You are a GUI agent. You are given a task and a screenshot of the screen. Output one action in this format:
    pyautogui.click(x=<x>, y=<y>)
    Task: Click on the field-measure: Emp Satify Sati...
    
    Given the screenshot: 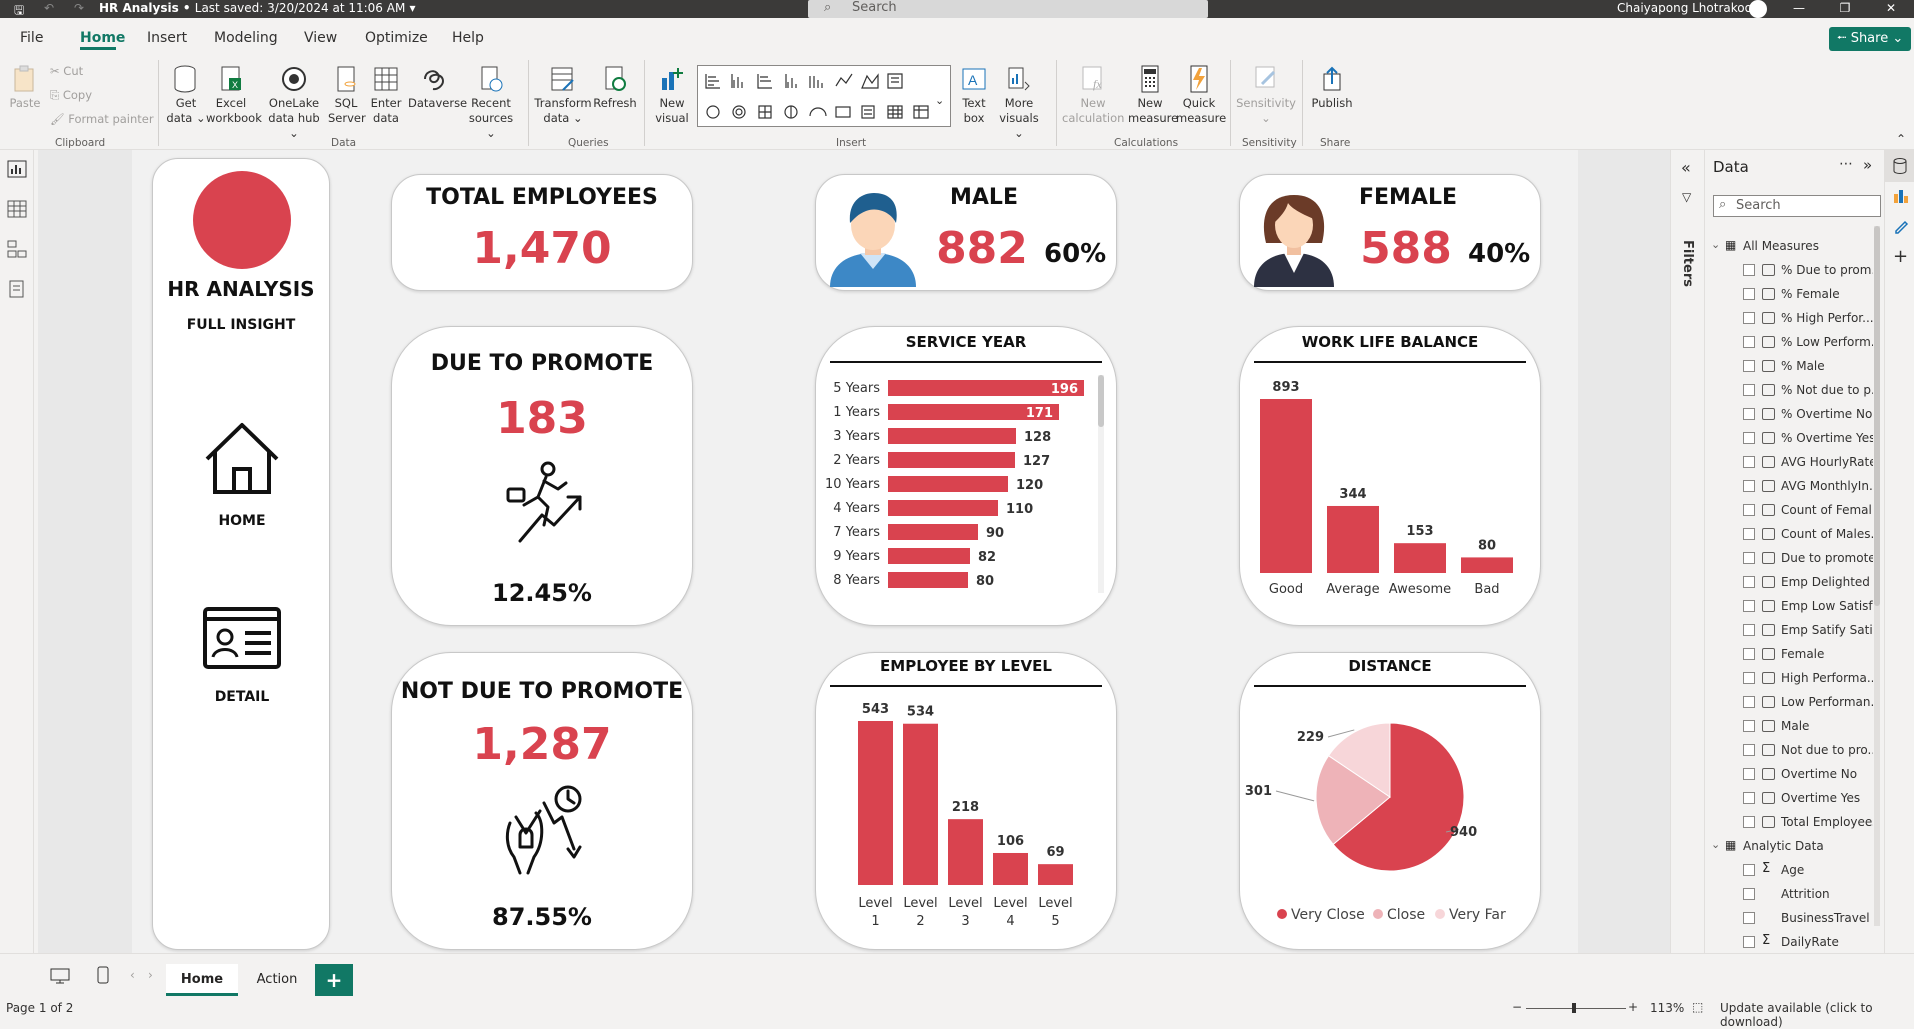 What is the action you would take?
    pyautogui.click(x=1789, y=630)
    